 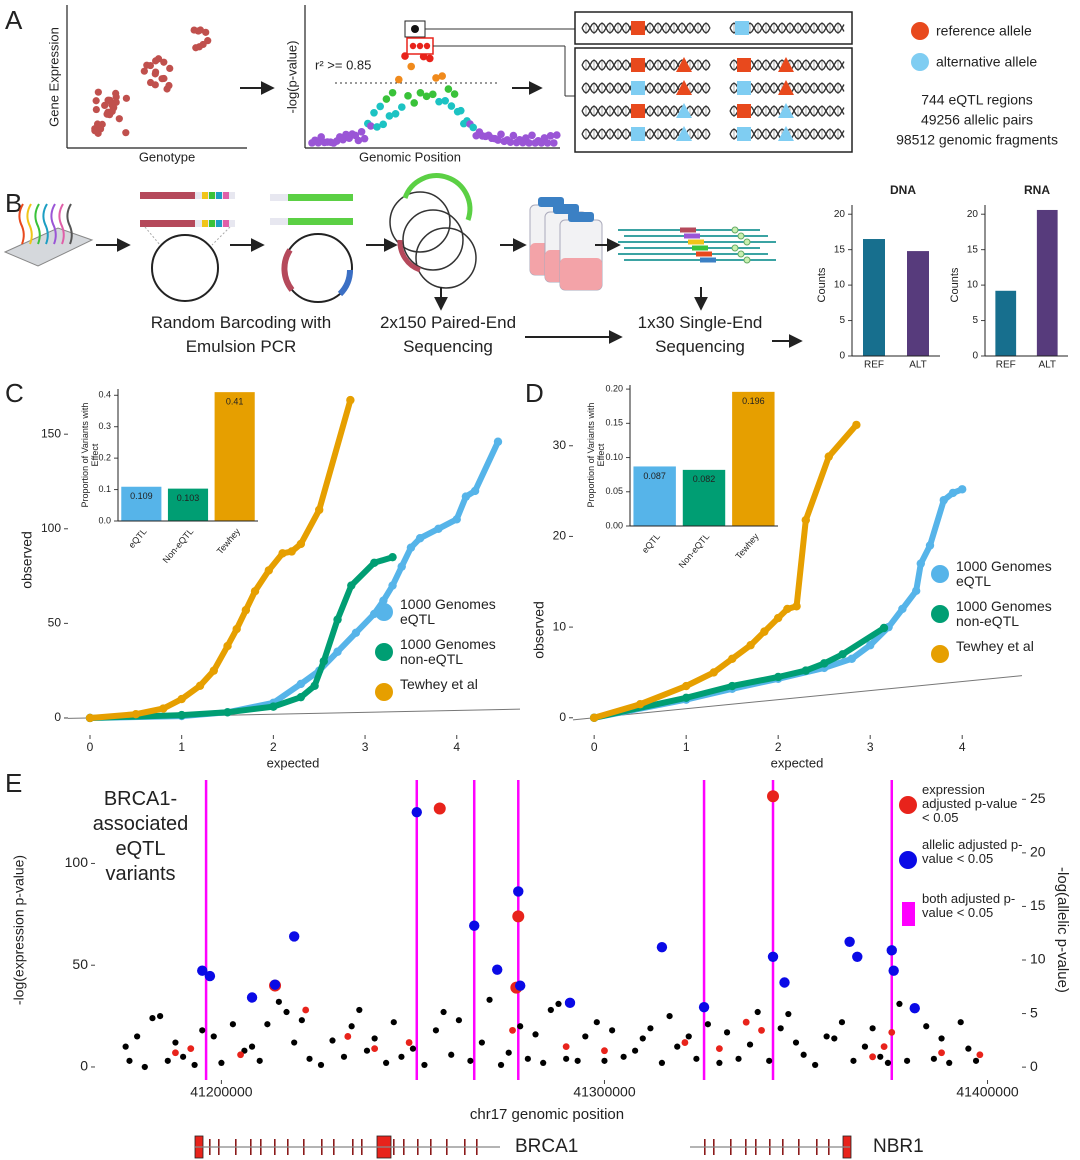 What do you see at coordinates (987, 1092) in the screenshot?
I see `x-tick-label: 41400000` at bounding box center [987, 1092].